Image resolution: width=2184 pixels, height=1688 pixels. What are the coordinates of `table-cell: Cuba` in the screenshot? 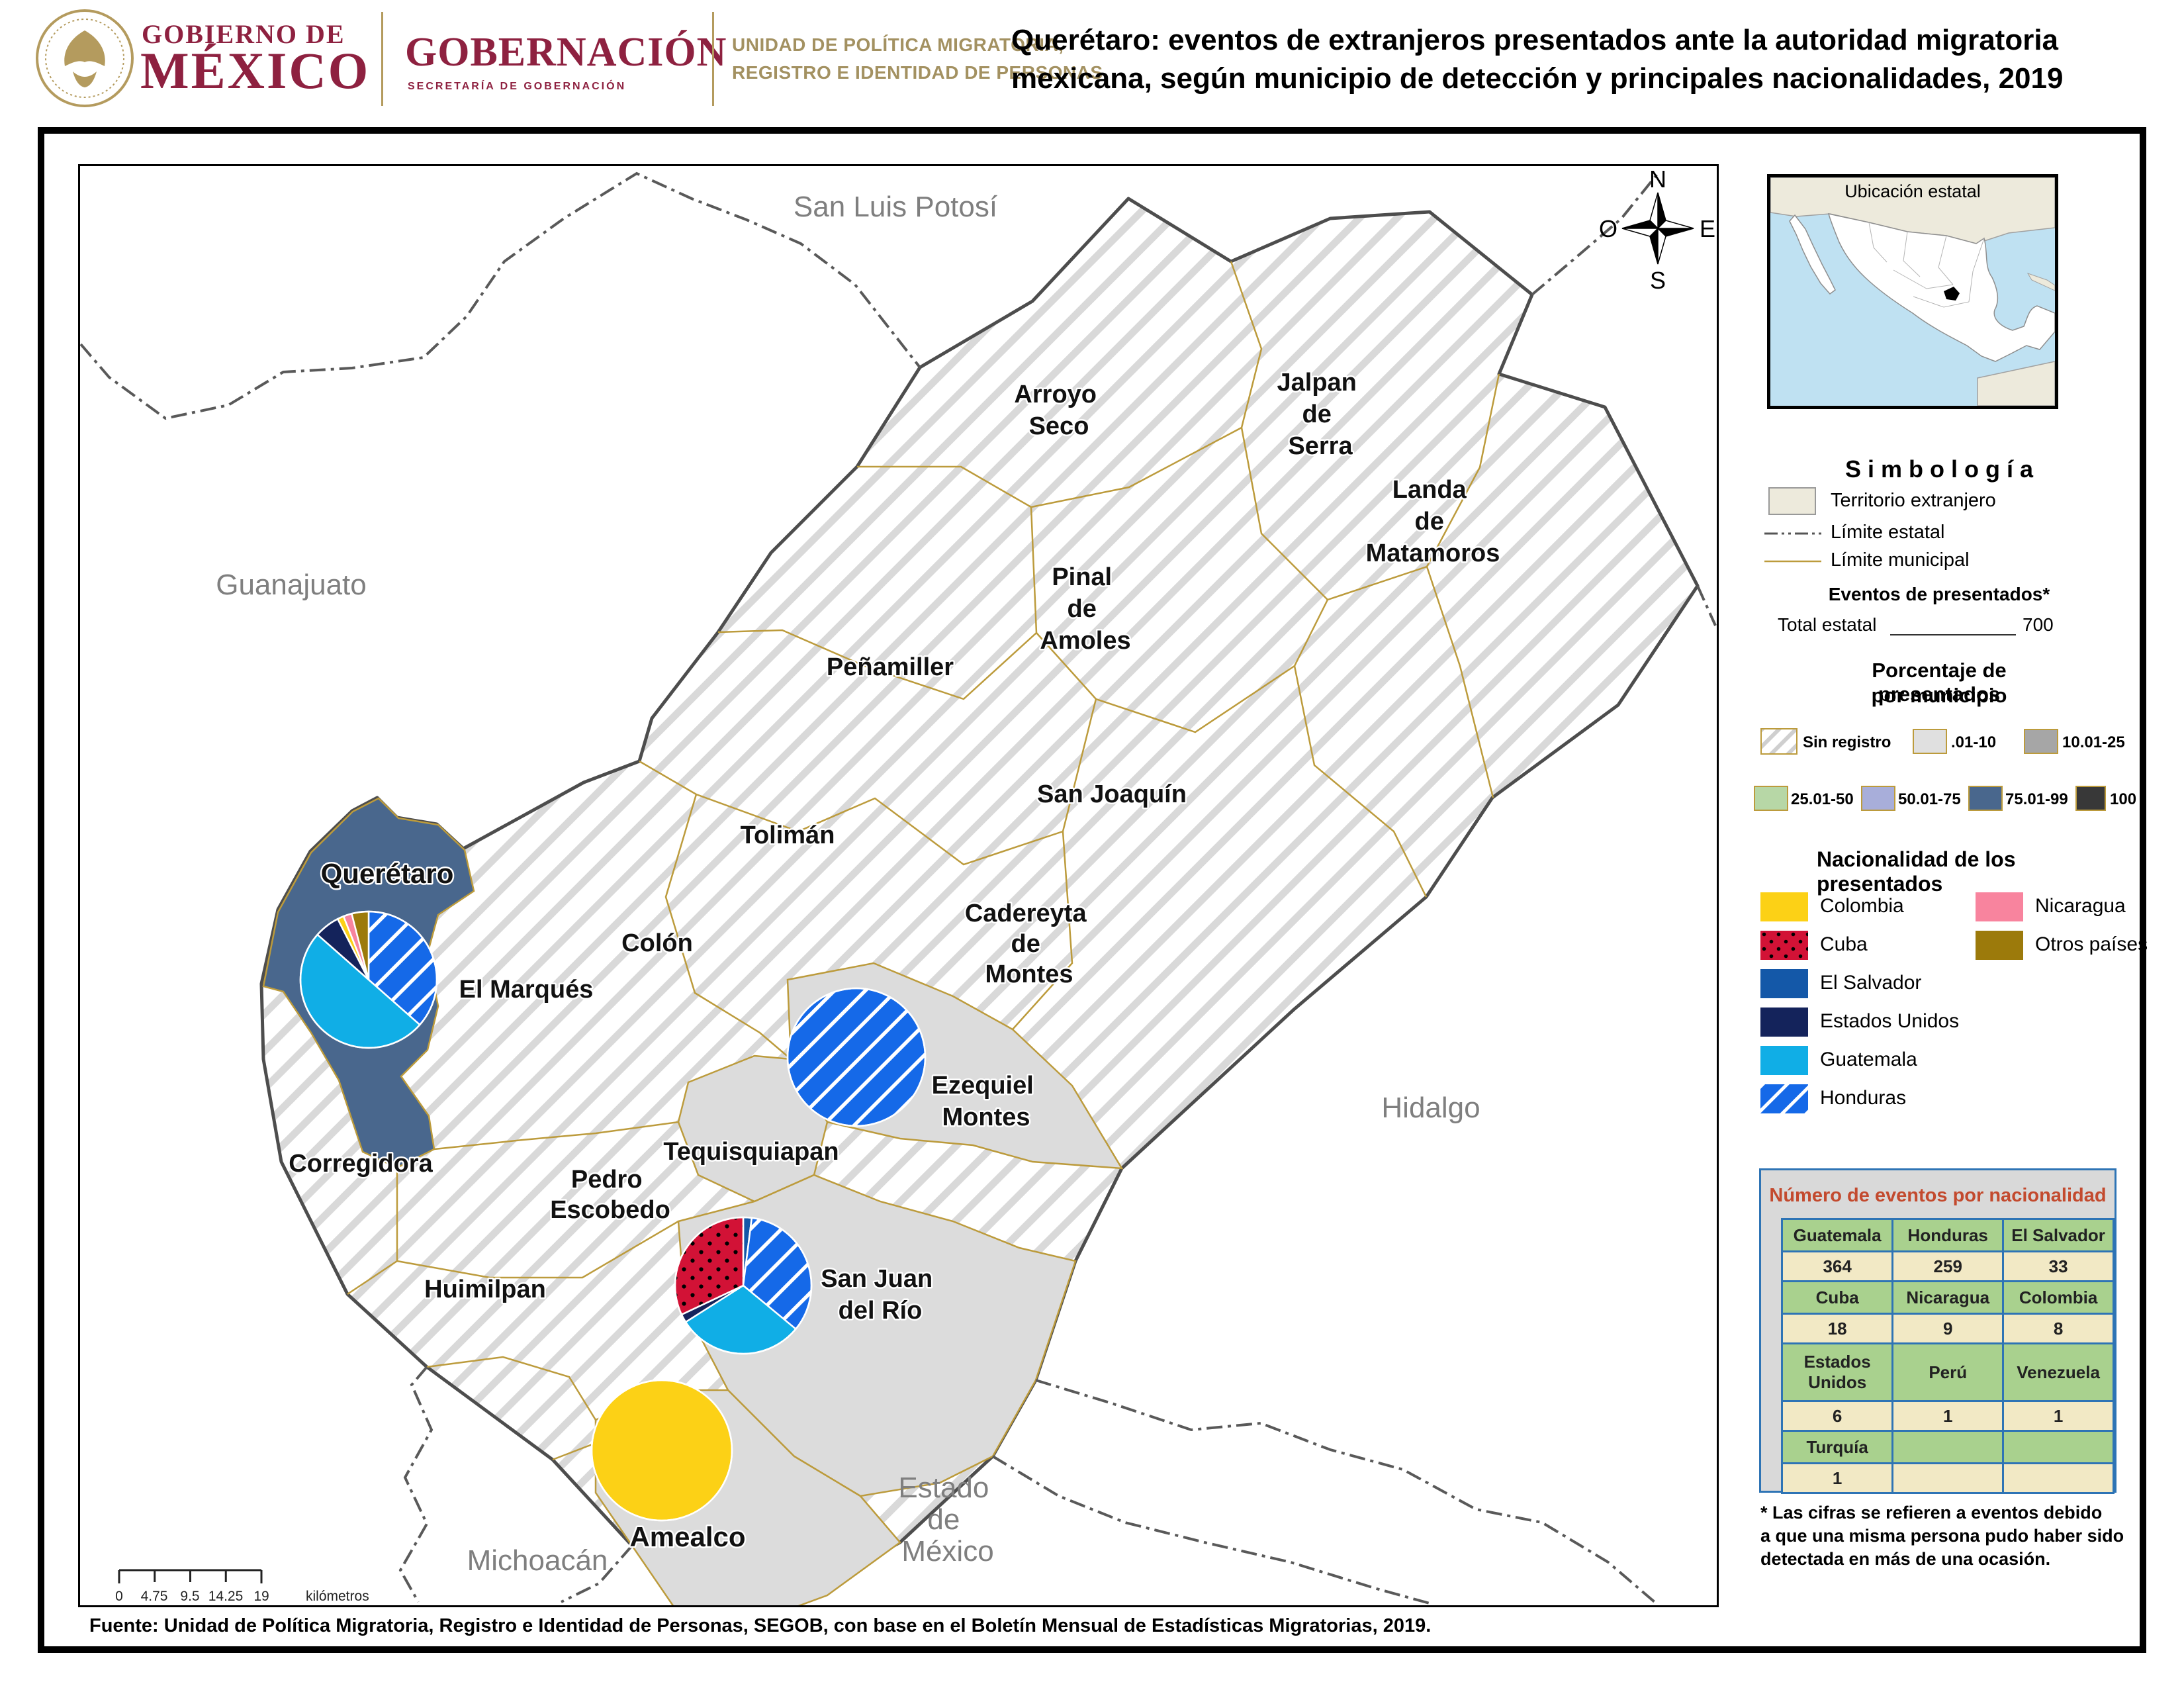 It's located at (1837, 1297).